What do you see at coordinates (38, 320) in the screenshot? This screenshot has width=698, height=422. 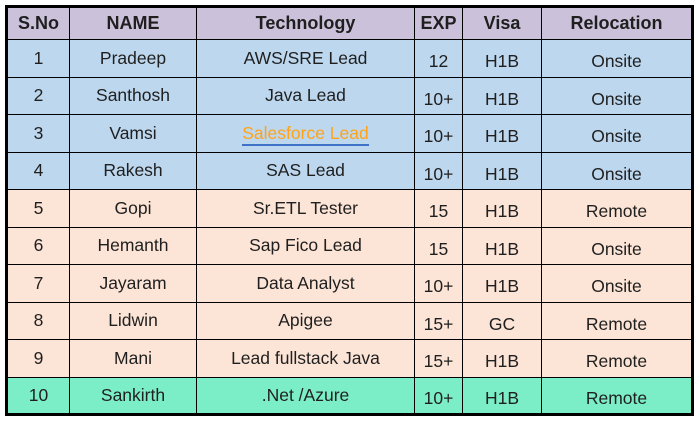 I see `cell-sno: 8` at bounding box center [38, 320].